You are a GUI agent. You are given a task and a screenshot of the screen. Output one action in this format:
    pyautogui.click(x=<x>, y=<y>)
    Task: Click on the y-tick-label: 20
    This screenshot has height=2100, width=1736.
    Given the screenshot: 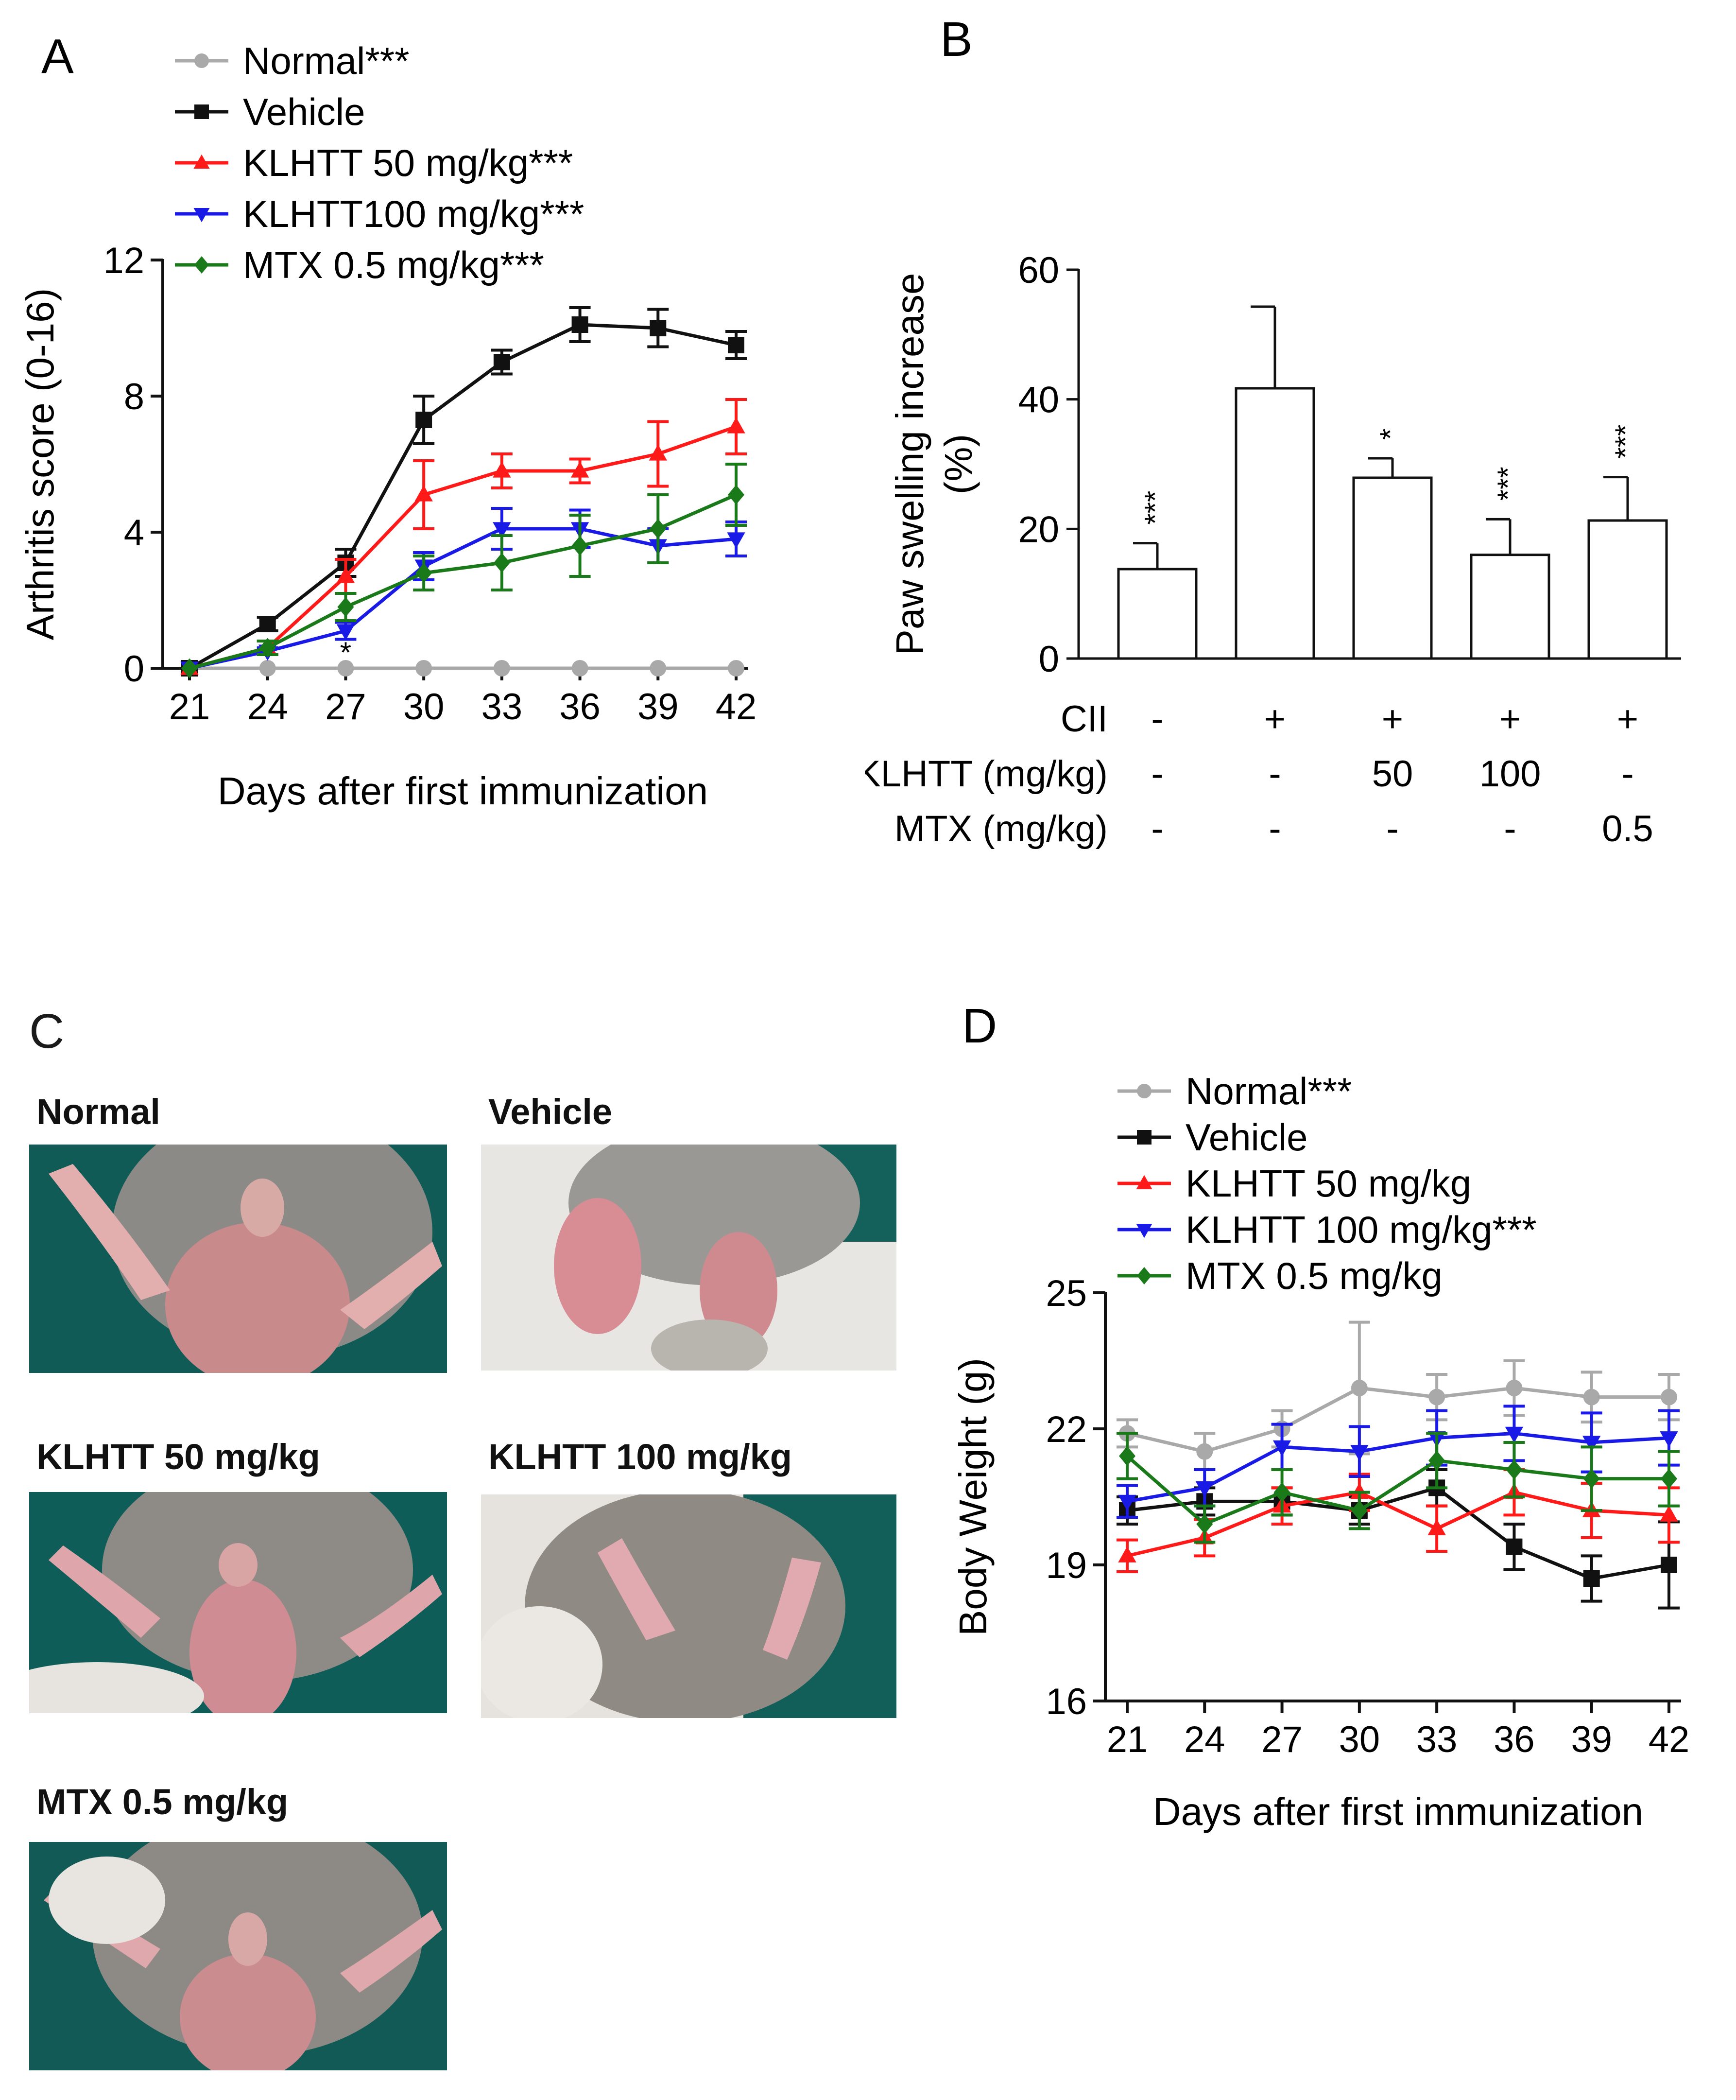 What is the action you would take?
    pyautogui.click(x=1038, y=529)
    